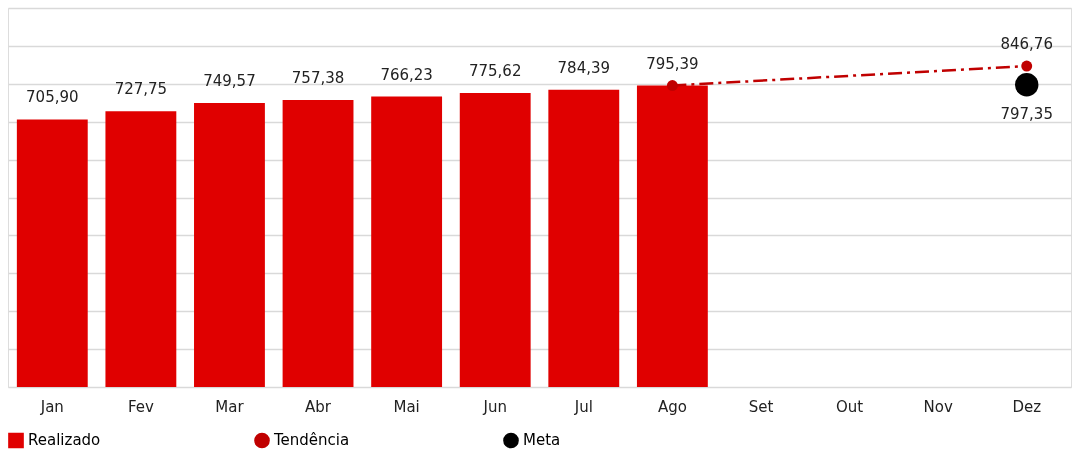 This screenshot has height=459, width=1079. What do you see at coordinates (318, 77) in the screenshot?
I see `data-label: 757,38` at bounding box center [318, 77].